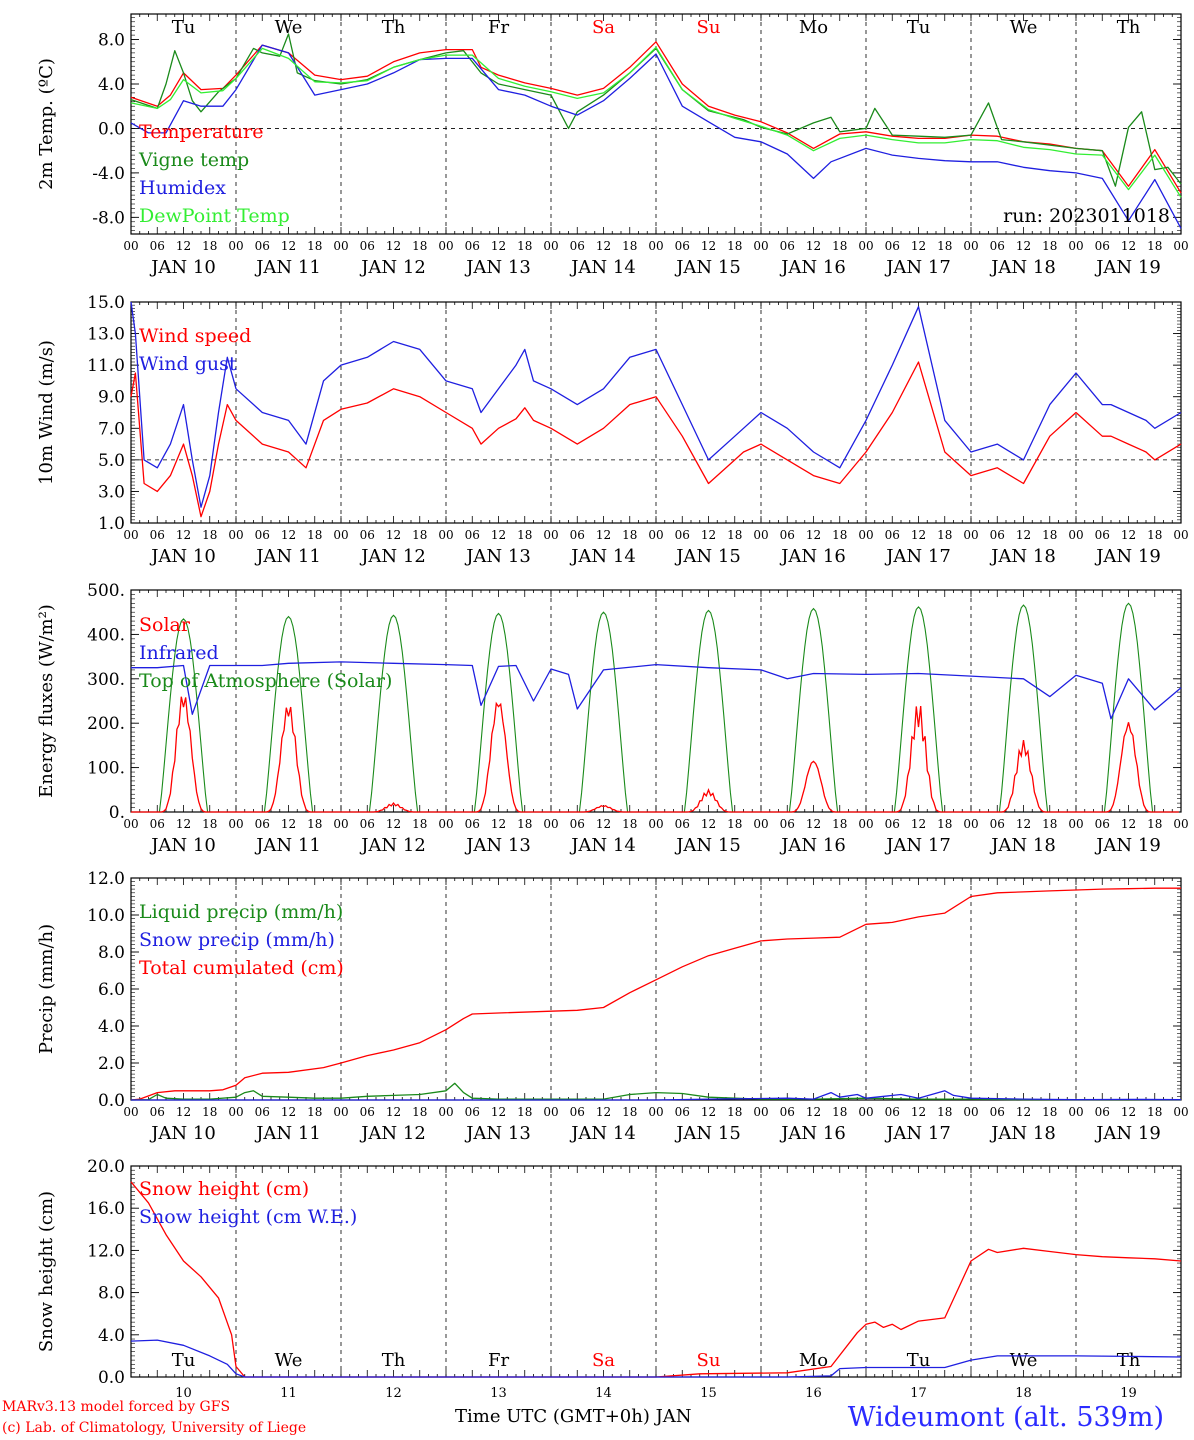 The width and height of the screenshot is (1194, 1440). I want to click on day-label: JAN 15, so click(707, 267).